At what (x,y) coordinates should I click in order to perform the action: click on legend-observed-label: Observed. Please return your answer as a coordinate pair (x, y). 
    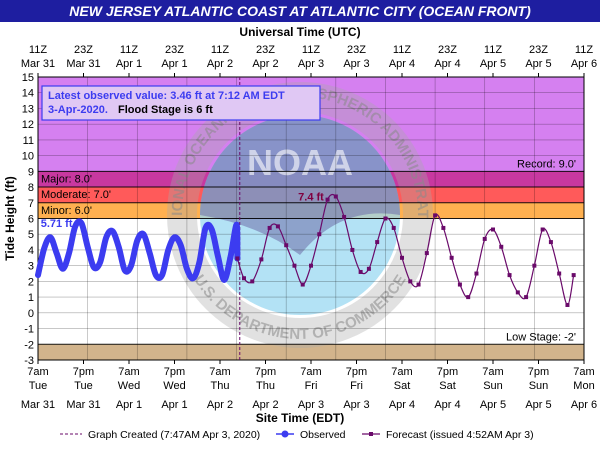
    Looking at the image, I should click on (323, 435).